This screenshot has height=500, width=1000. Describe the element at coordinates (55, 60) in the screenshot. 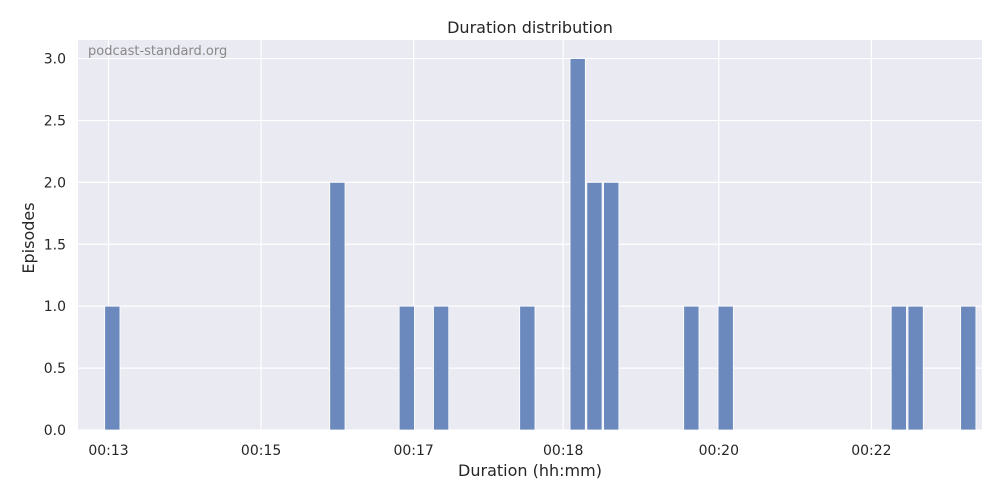

I see `y-tick-label: 3.0` at that location.